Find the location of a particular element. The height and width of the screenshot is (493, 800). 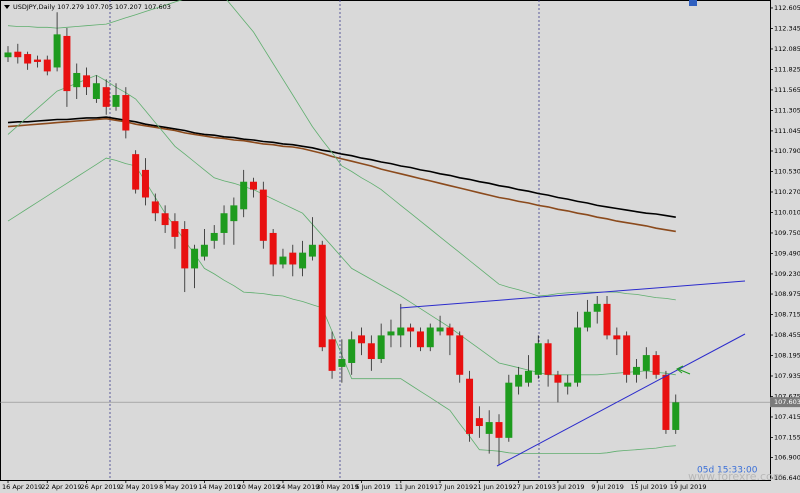

arrow-shaft is located at coordinates (684, 371).